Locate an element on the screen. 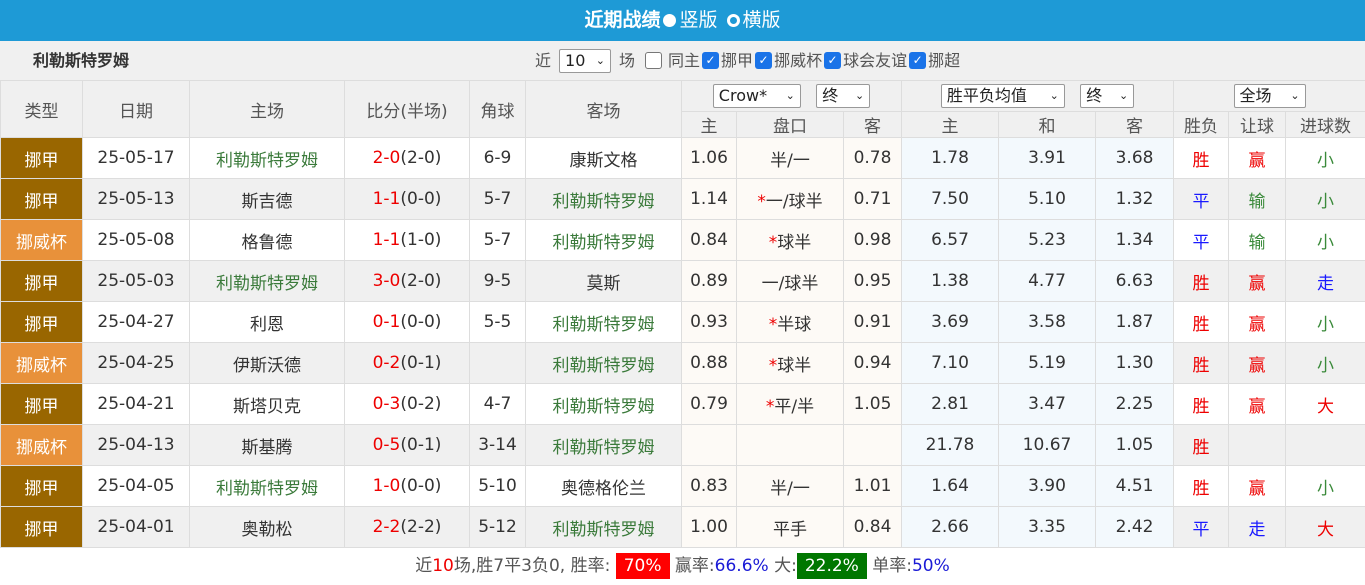 The height and width of the screenshot is (585, 1365). summary-count: 10 is located at coordinates (443, 566).